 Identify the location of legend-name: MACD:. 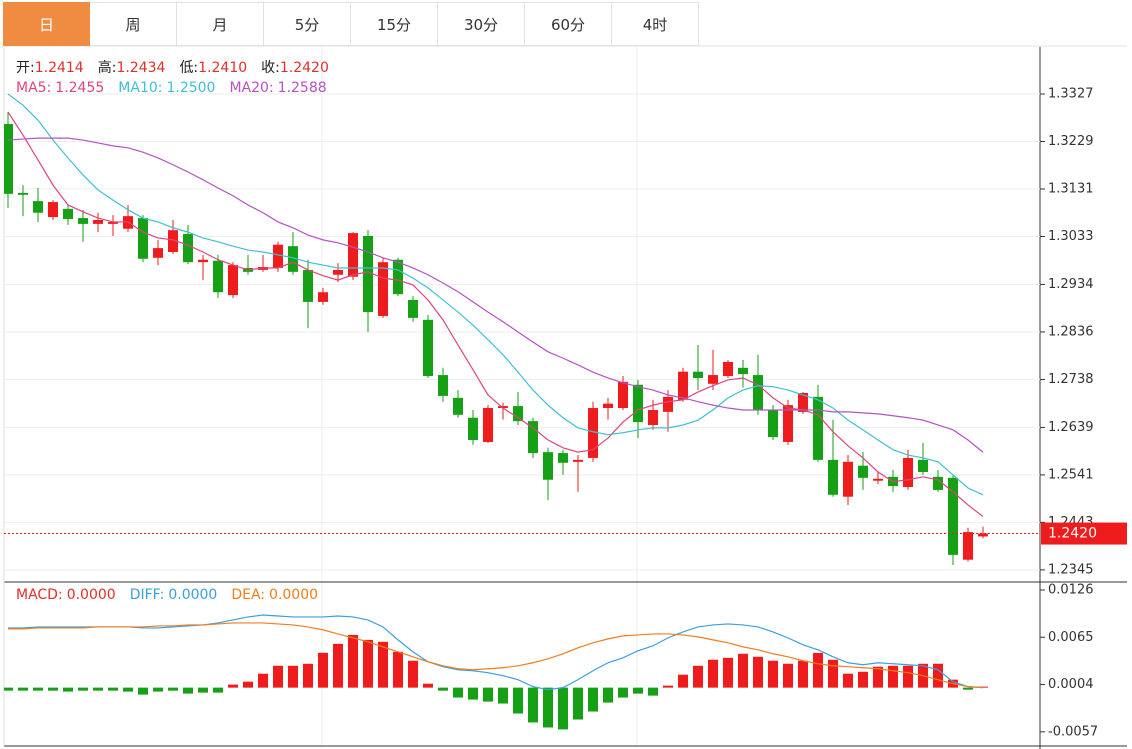
(39, 595).